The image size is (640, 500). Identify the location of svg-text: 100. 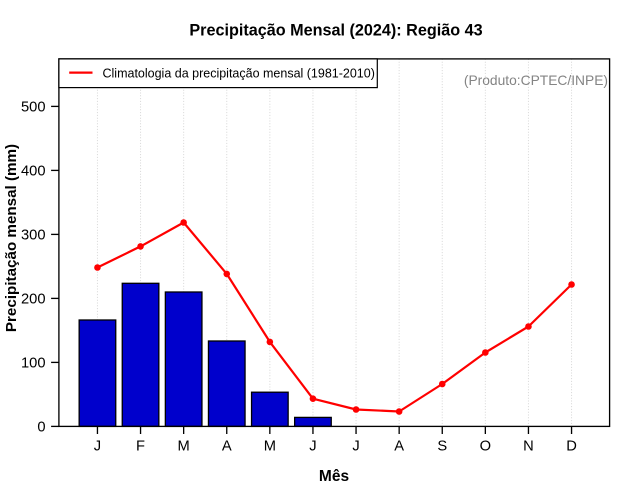
(33, 364).